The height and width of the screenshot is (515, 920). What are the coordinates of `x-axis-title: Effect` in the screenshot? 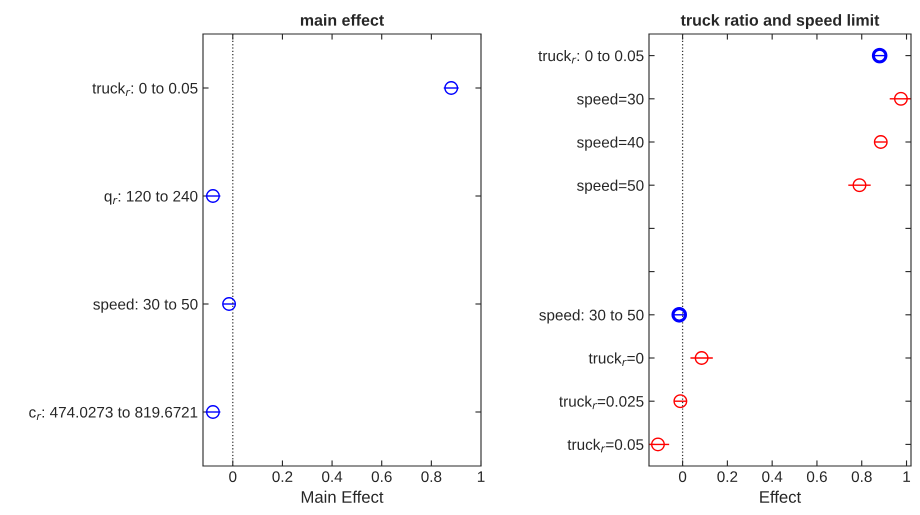 It's located at (781, 496).